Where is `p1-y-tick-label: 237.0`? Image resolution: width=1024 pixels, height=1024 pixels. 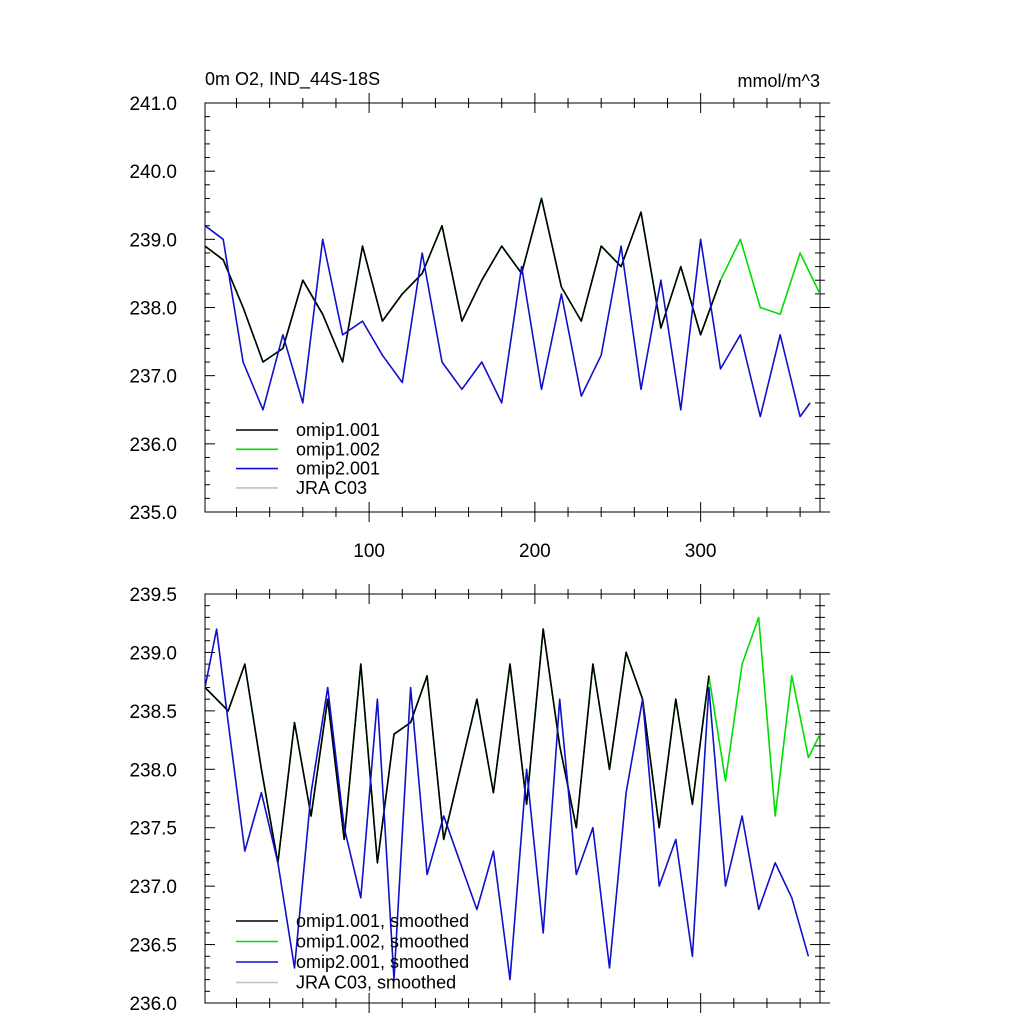
p1-y-tick-label: 237.0 is located at coordinates (153, 887).